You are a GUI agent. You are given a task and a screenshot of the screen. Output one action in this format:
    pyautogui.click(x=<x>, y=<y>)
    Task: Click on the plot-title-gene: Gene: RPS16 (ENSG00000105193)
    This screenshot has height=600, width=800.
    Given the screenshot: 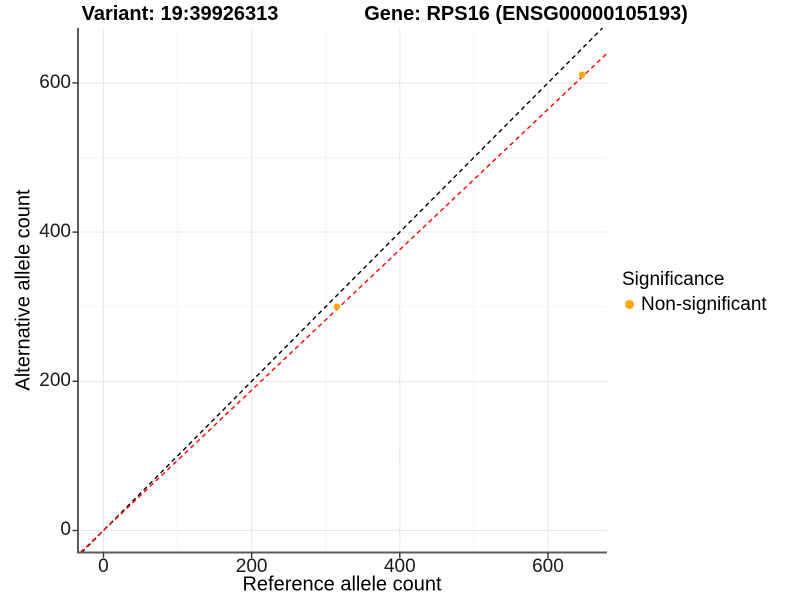 What is the action you would take?
    pyautogui.click(x=526, y=14)
    